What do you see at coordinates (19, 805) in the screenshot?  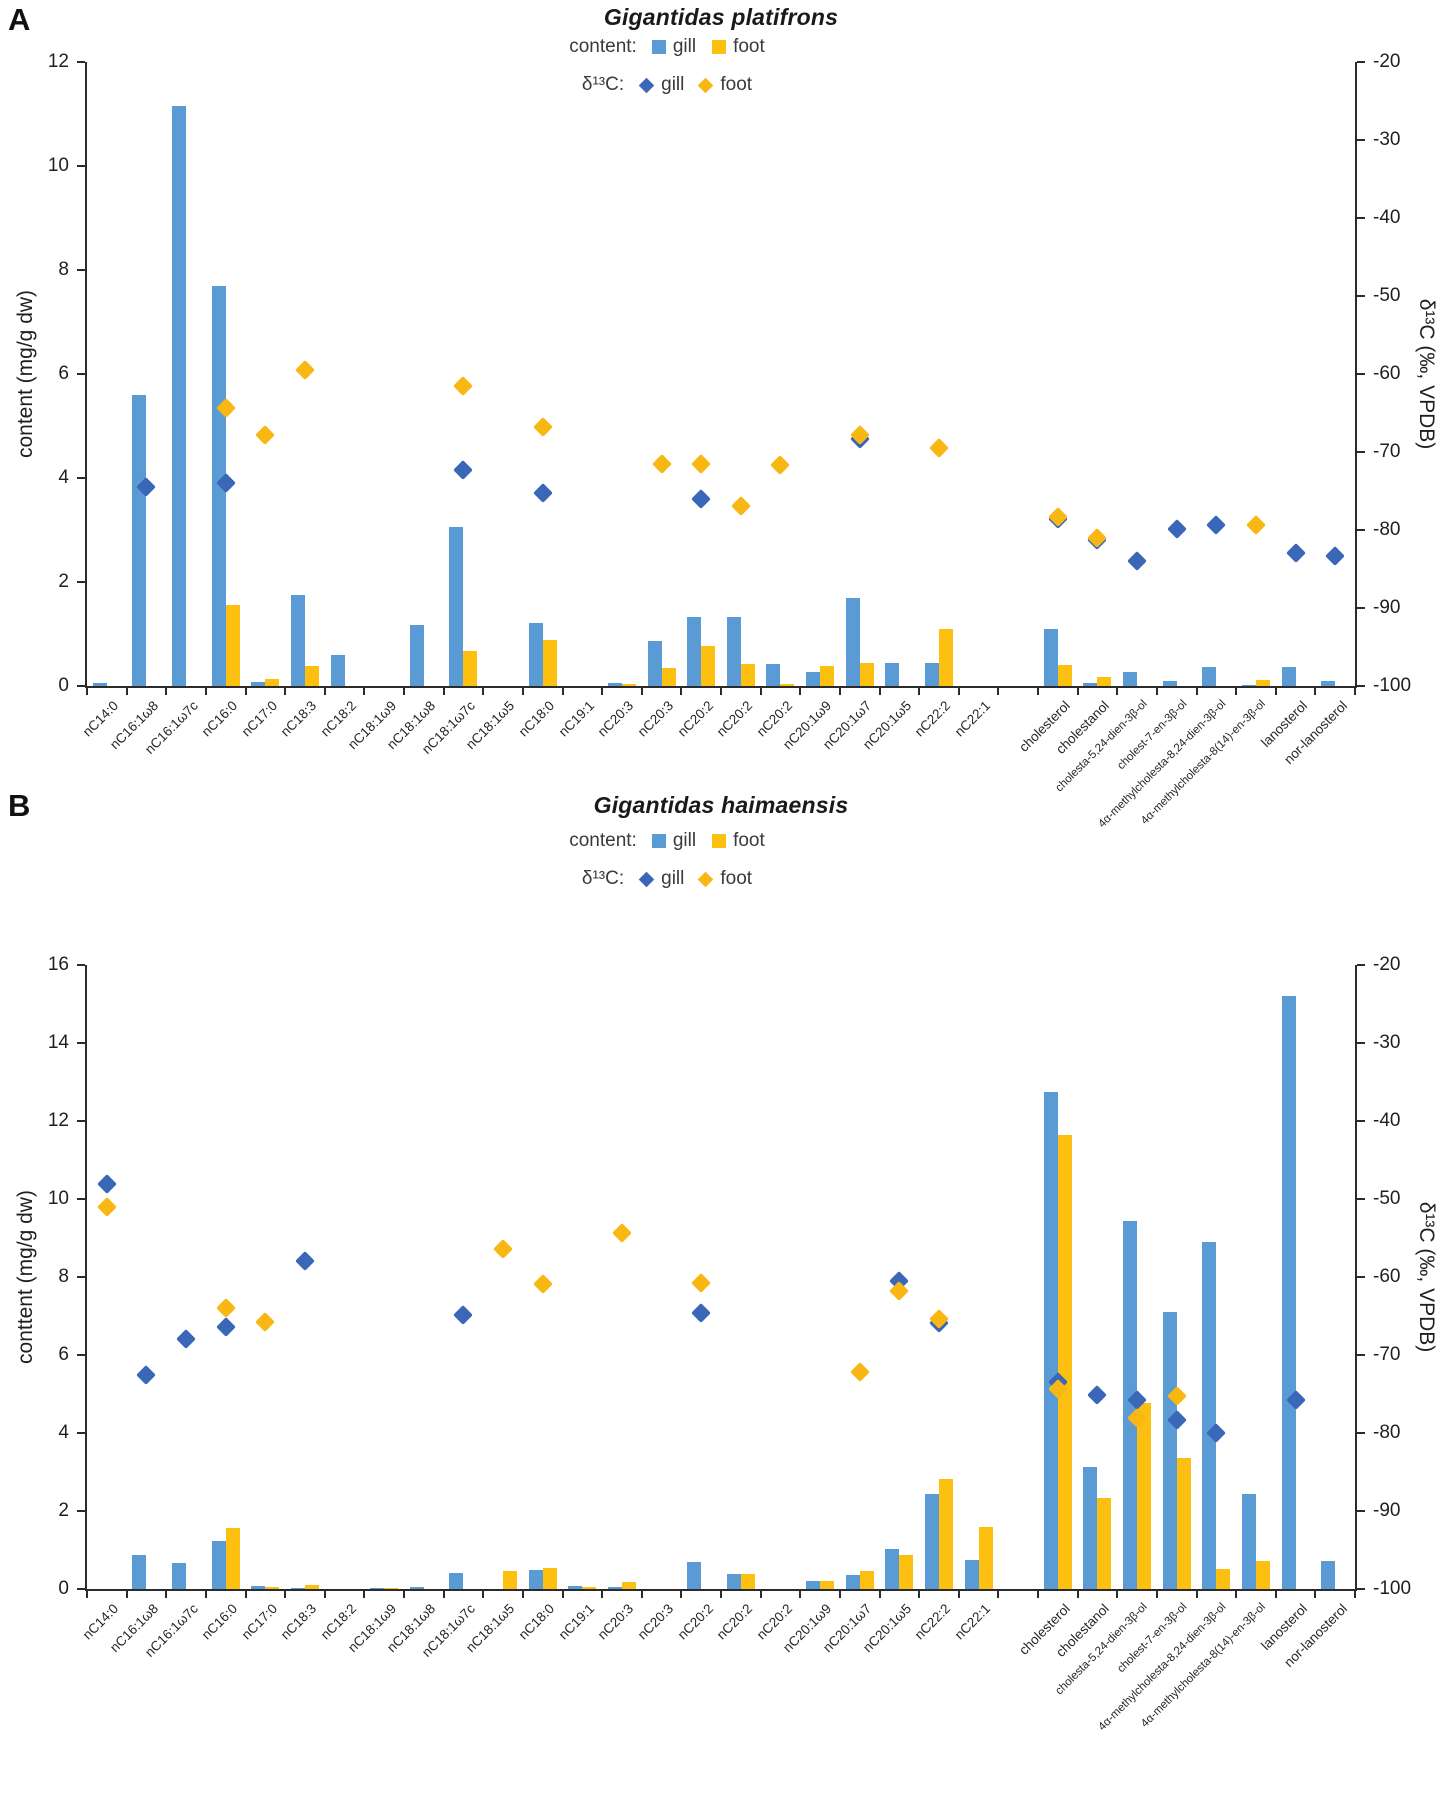 I see `panel-letter-b: B` at bounding box center [19, 805].